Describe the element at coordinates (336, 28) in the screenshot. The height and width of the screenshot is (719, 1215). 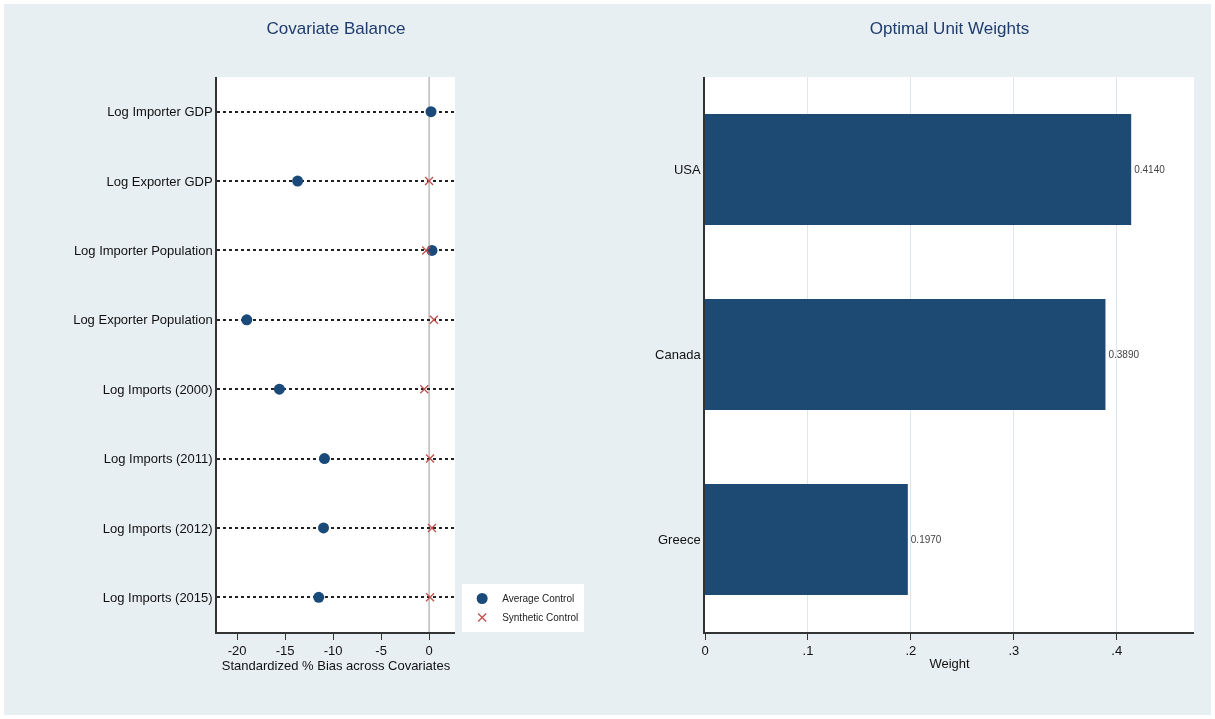
I see `chart-title: Covariate Balance` at that location.